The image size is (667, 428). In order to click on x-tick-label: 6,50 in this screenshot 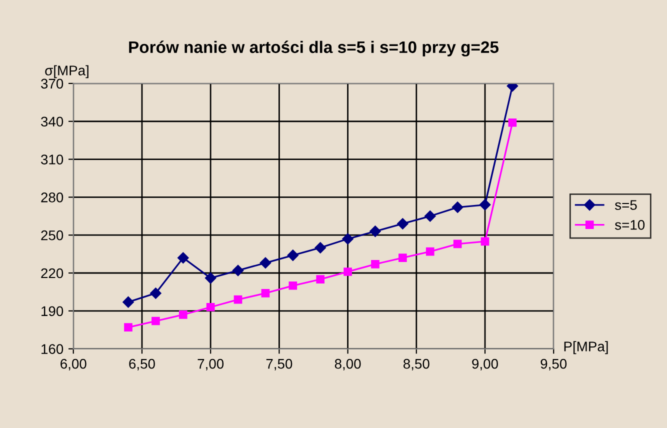, I will do `click(142, 364)`.